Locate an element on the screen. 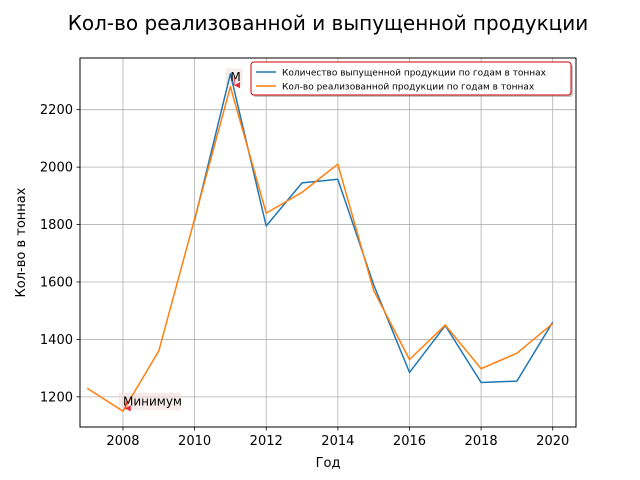 This screenshot has width=640, height=480. x-tick-label: 2008 is located at coordinates (122, 441).